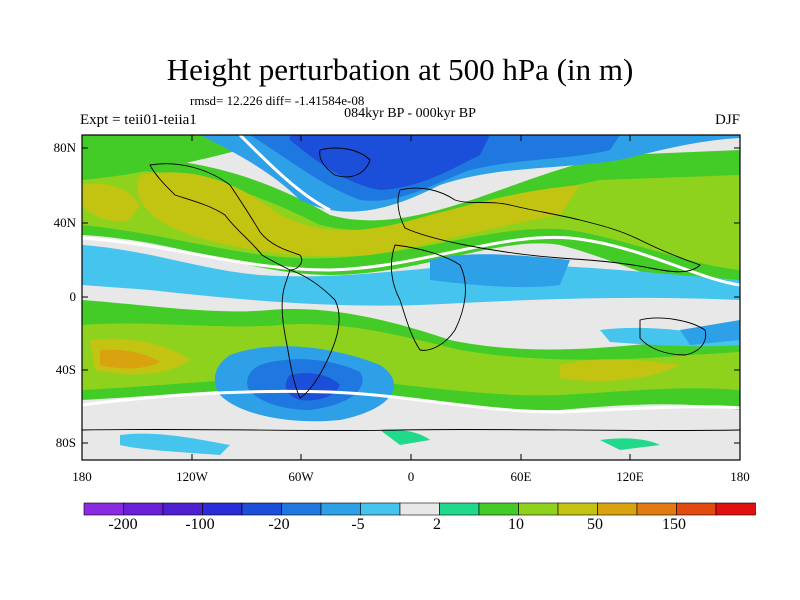 This screenshot has height=600, width=800. Describe the element at coordinates (411, 476) in the screenshot. I see `x-tick-label: 0` at that location.